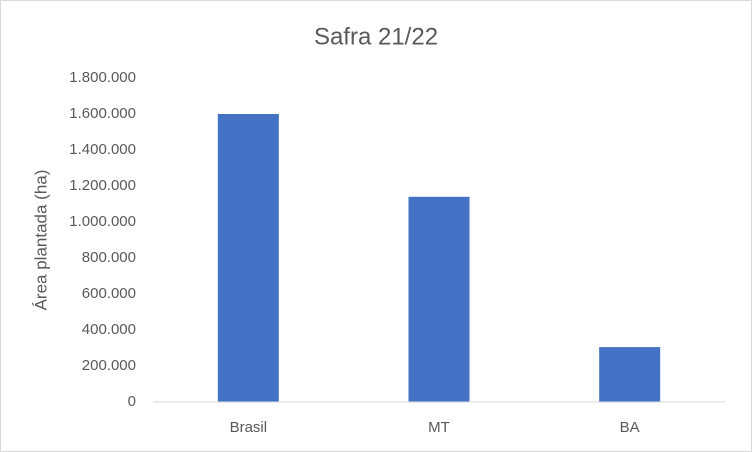 This screenshot has height=452, width=752. What do you see at coordinates (376, 36) in the screenshot?
I see `chart-title: Safra 21/22` at bounding box center [376, 36].